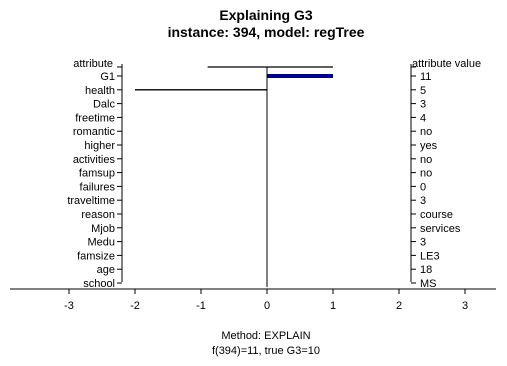  What do you see at coordinates (266, 15) in the screenshot?
I see `chart-title: Explaining G3` at bounding box center [266, 15].